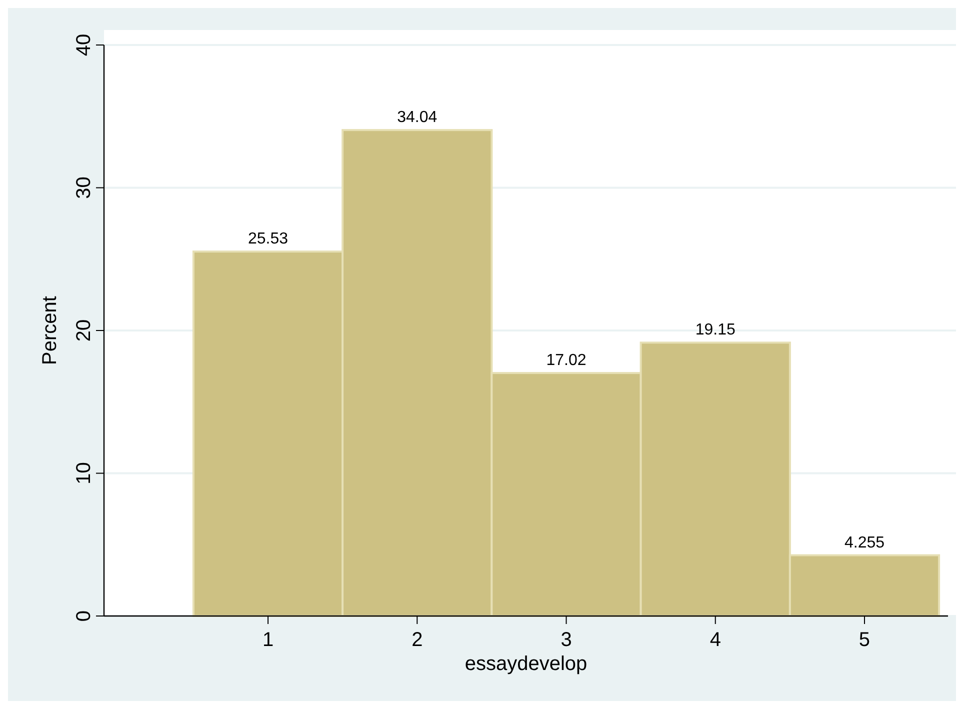 The image size is (964, 709). What do you see at coordinates (864, 543) in the screenshot?
I see `data-label: 4.255` at bounding box center [864, 543].